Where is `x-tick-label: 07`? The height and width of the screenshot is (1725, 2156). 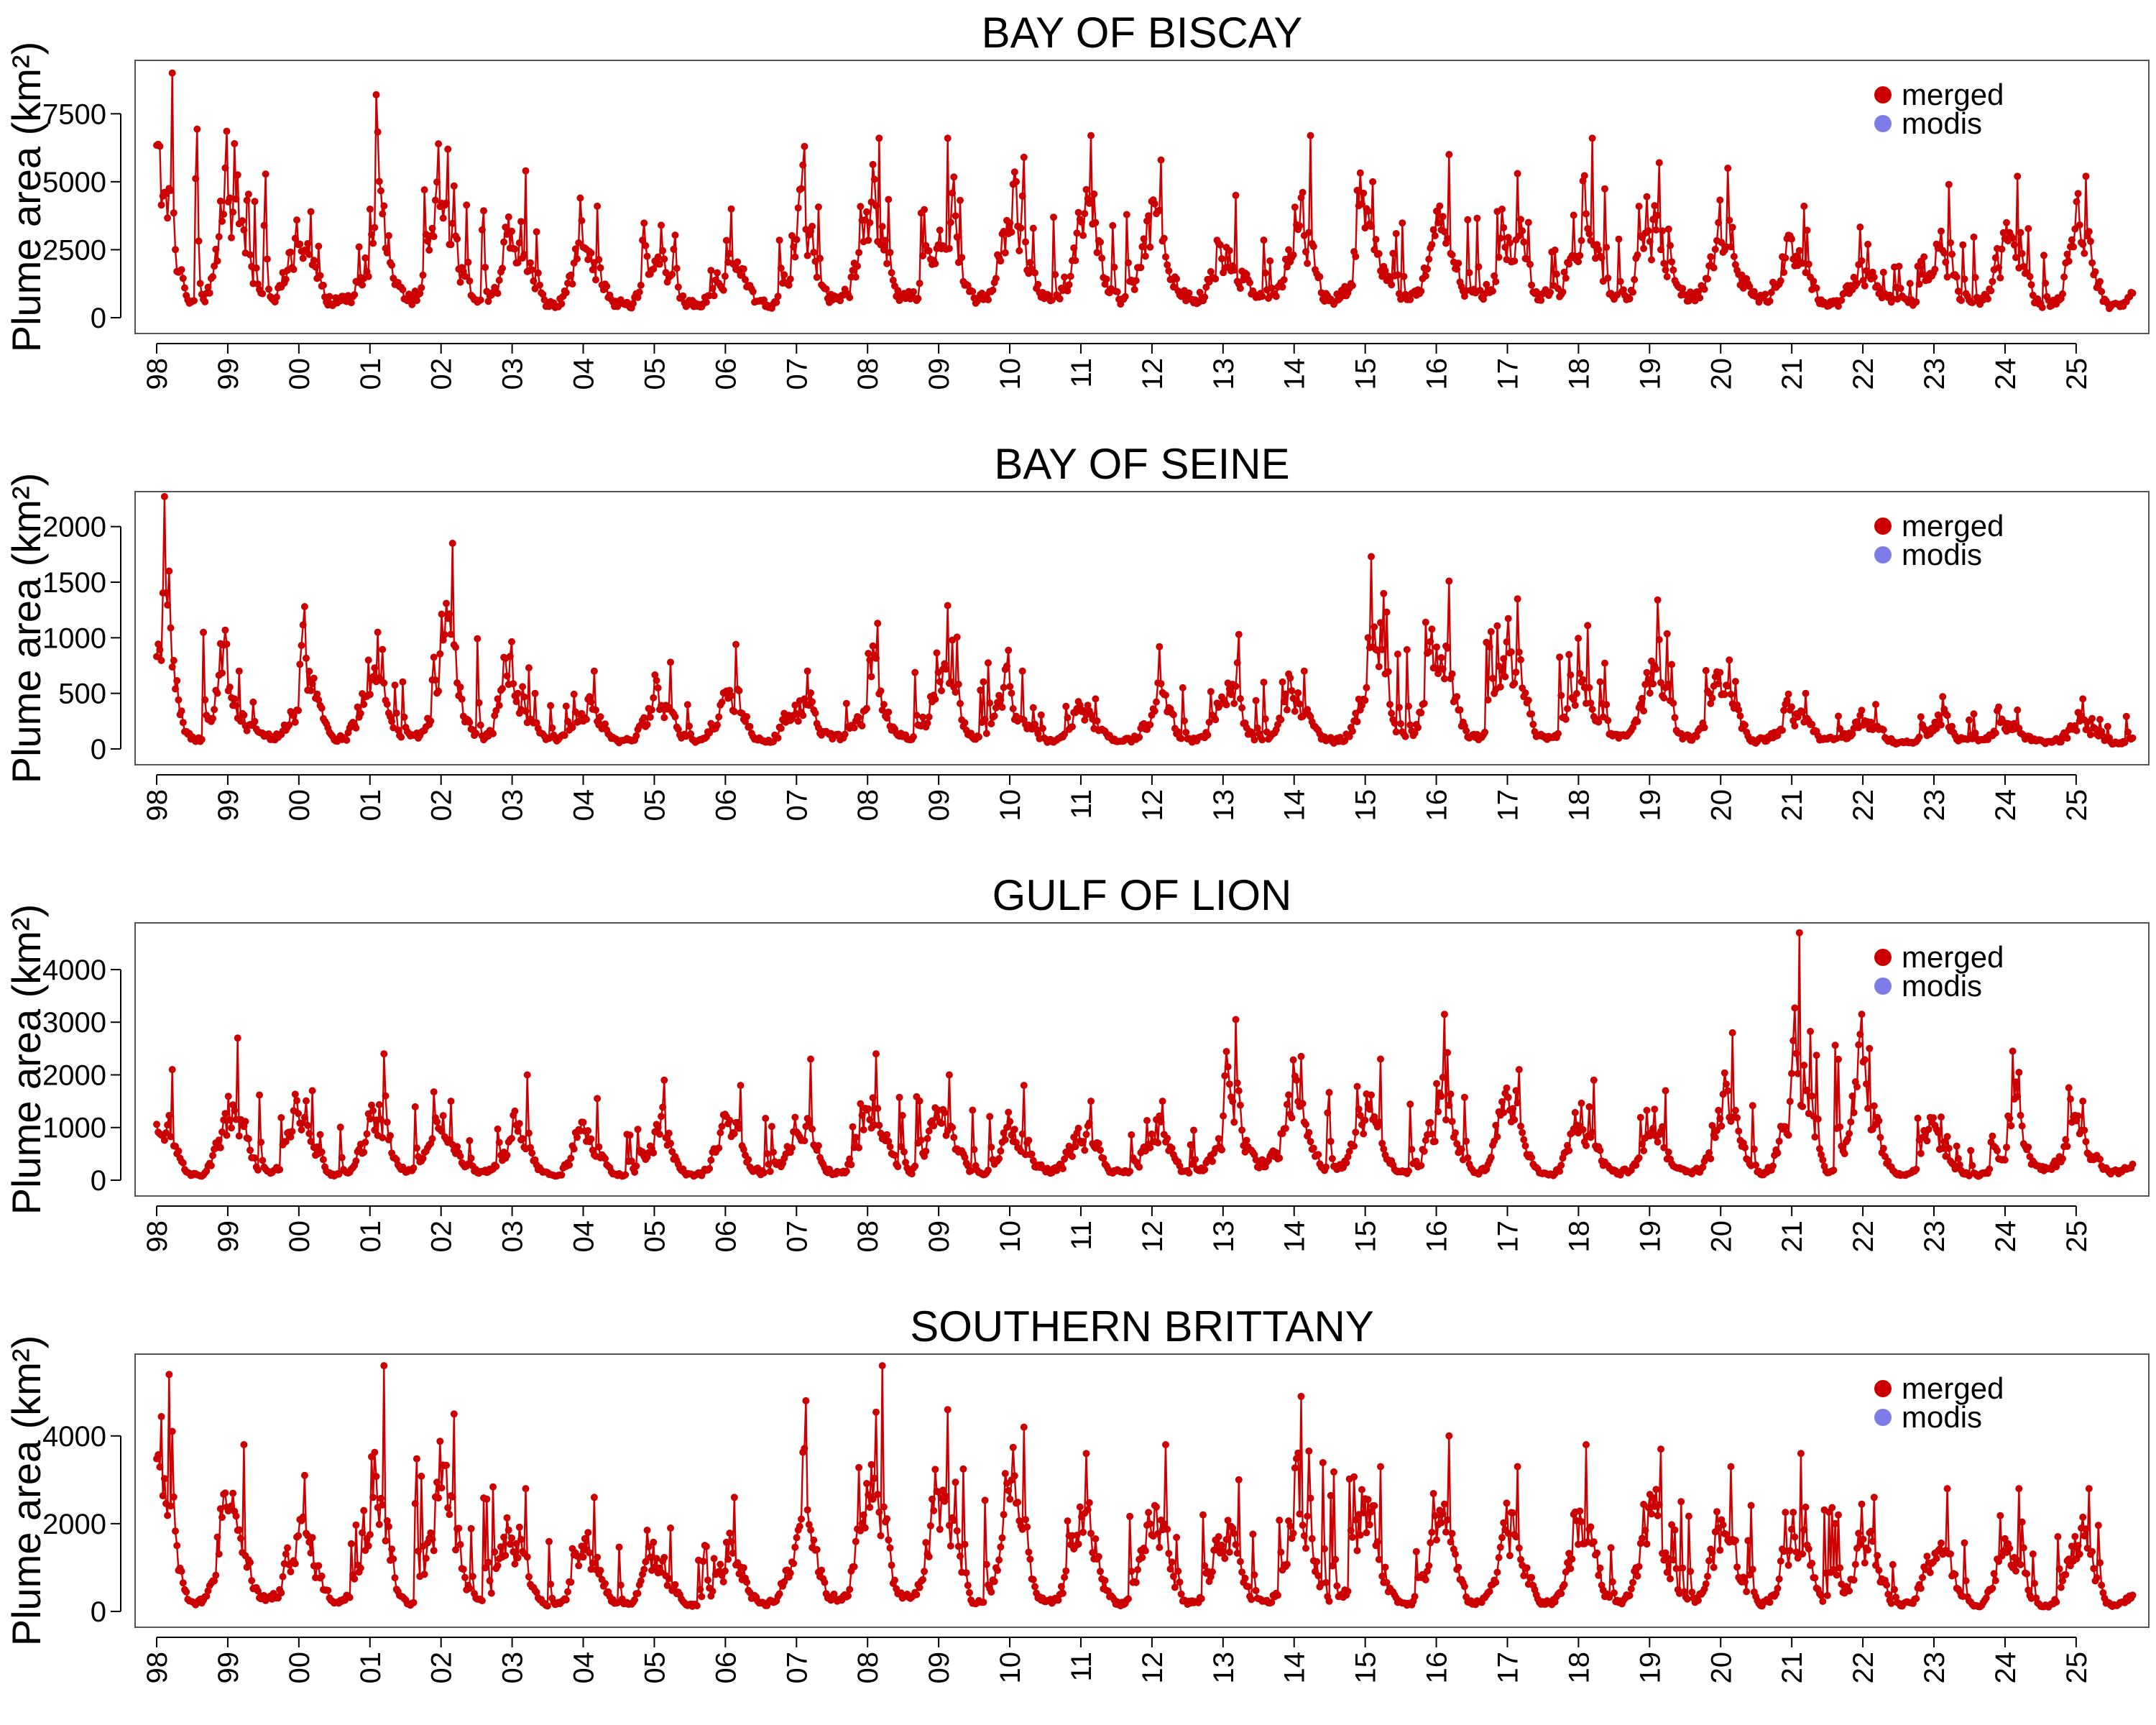 x-tick-label: 07 is located at coordinates (797, 805).